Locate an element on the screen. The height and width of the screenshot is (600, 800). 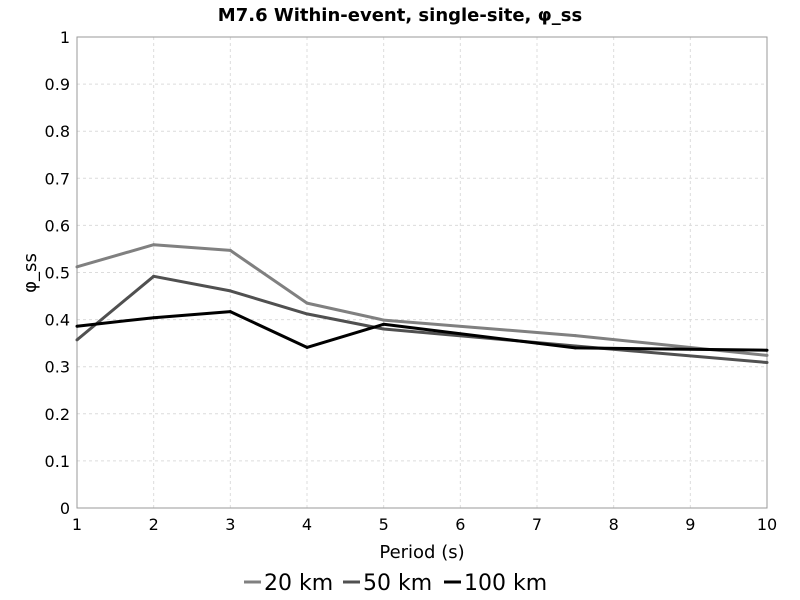
x-tick-label: 4 is located at coordinates (307, 524).